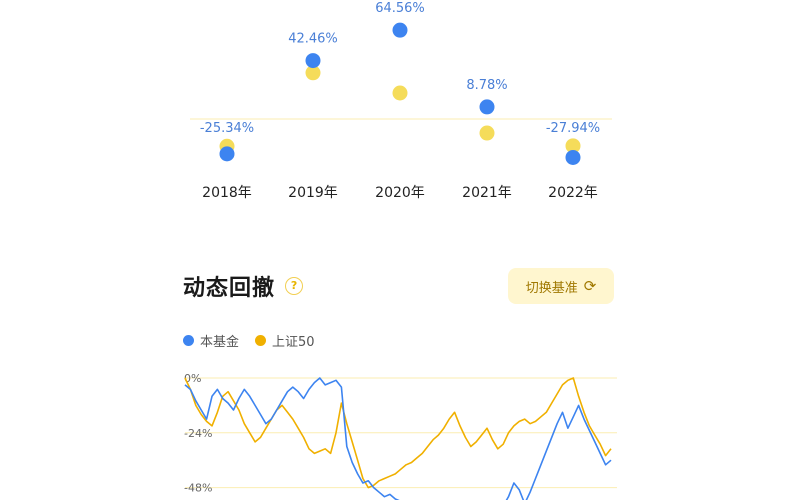  Describe the element at coordinates (400, 193) in the screenshot. I see `year-label: 2020年` at that location.